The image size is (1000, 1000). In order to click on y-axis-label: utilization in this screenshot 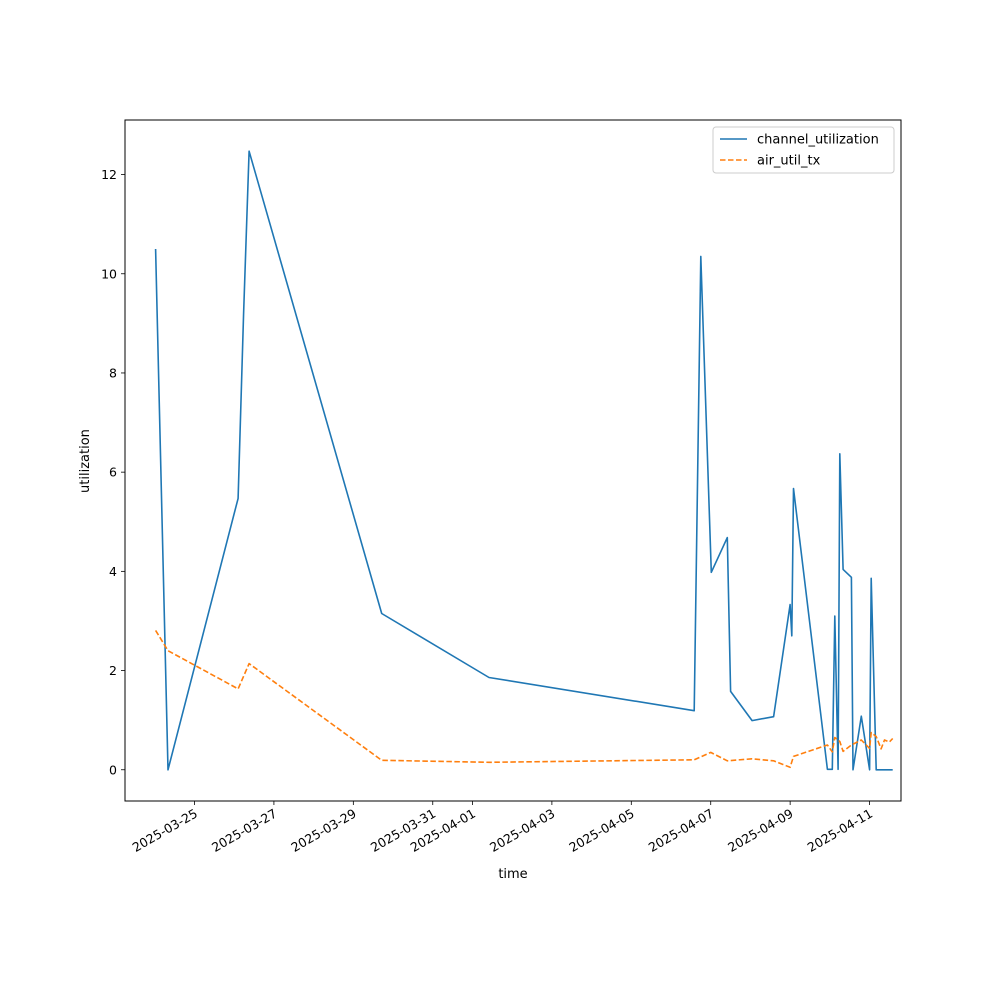, I will do `click(85, 461)`.